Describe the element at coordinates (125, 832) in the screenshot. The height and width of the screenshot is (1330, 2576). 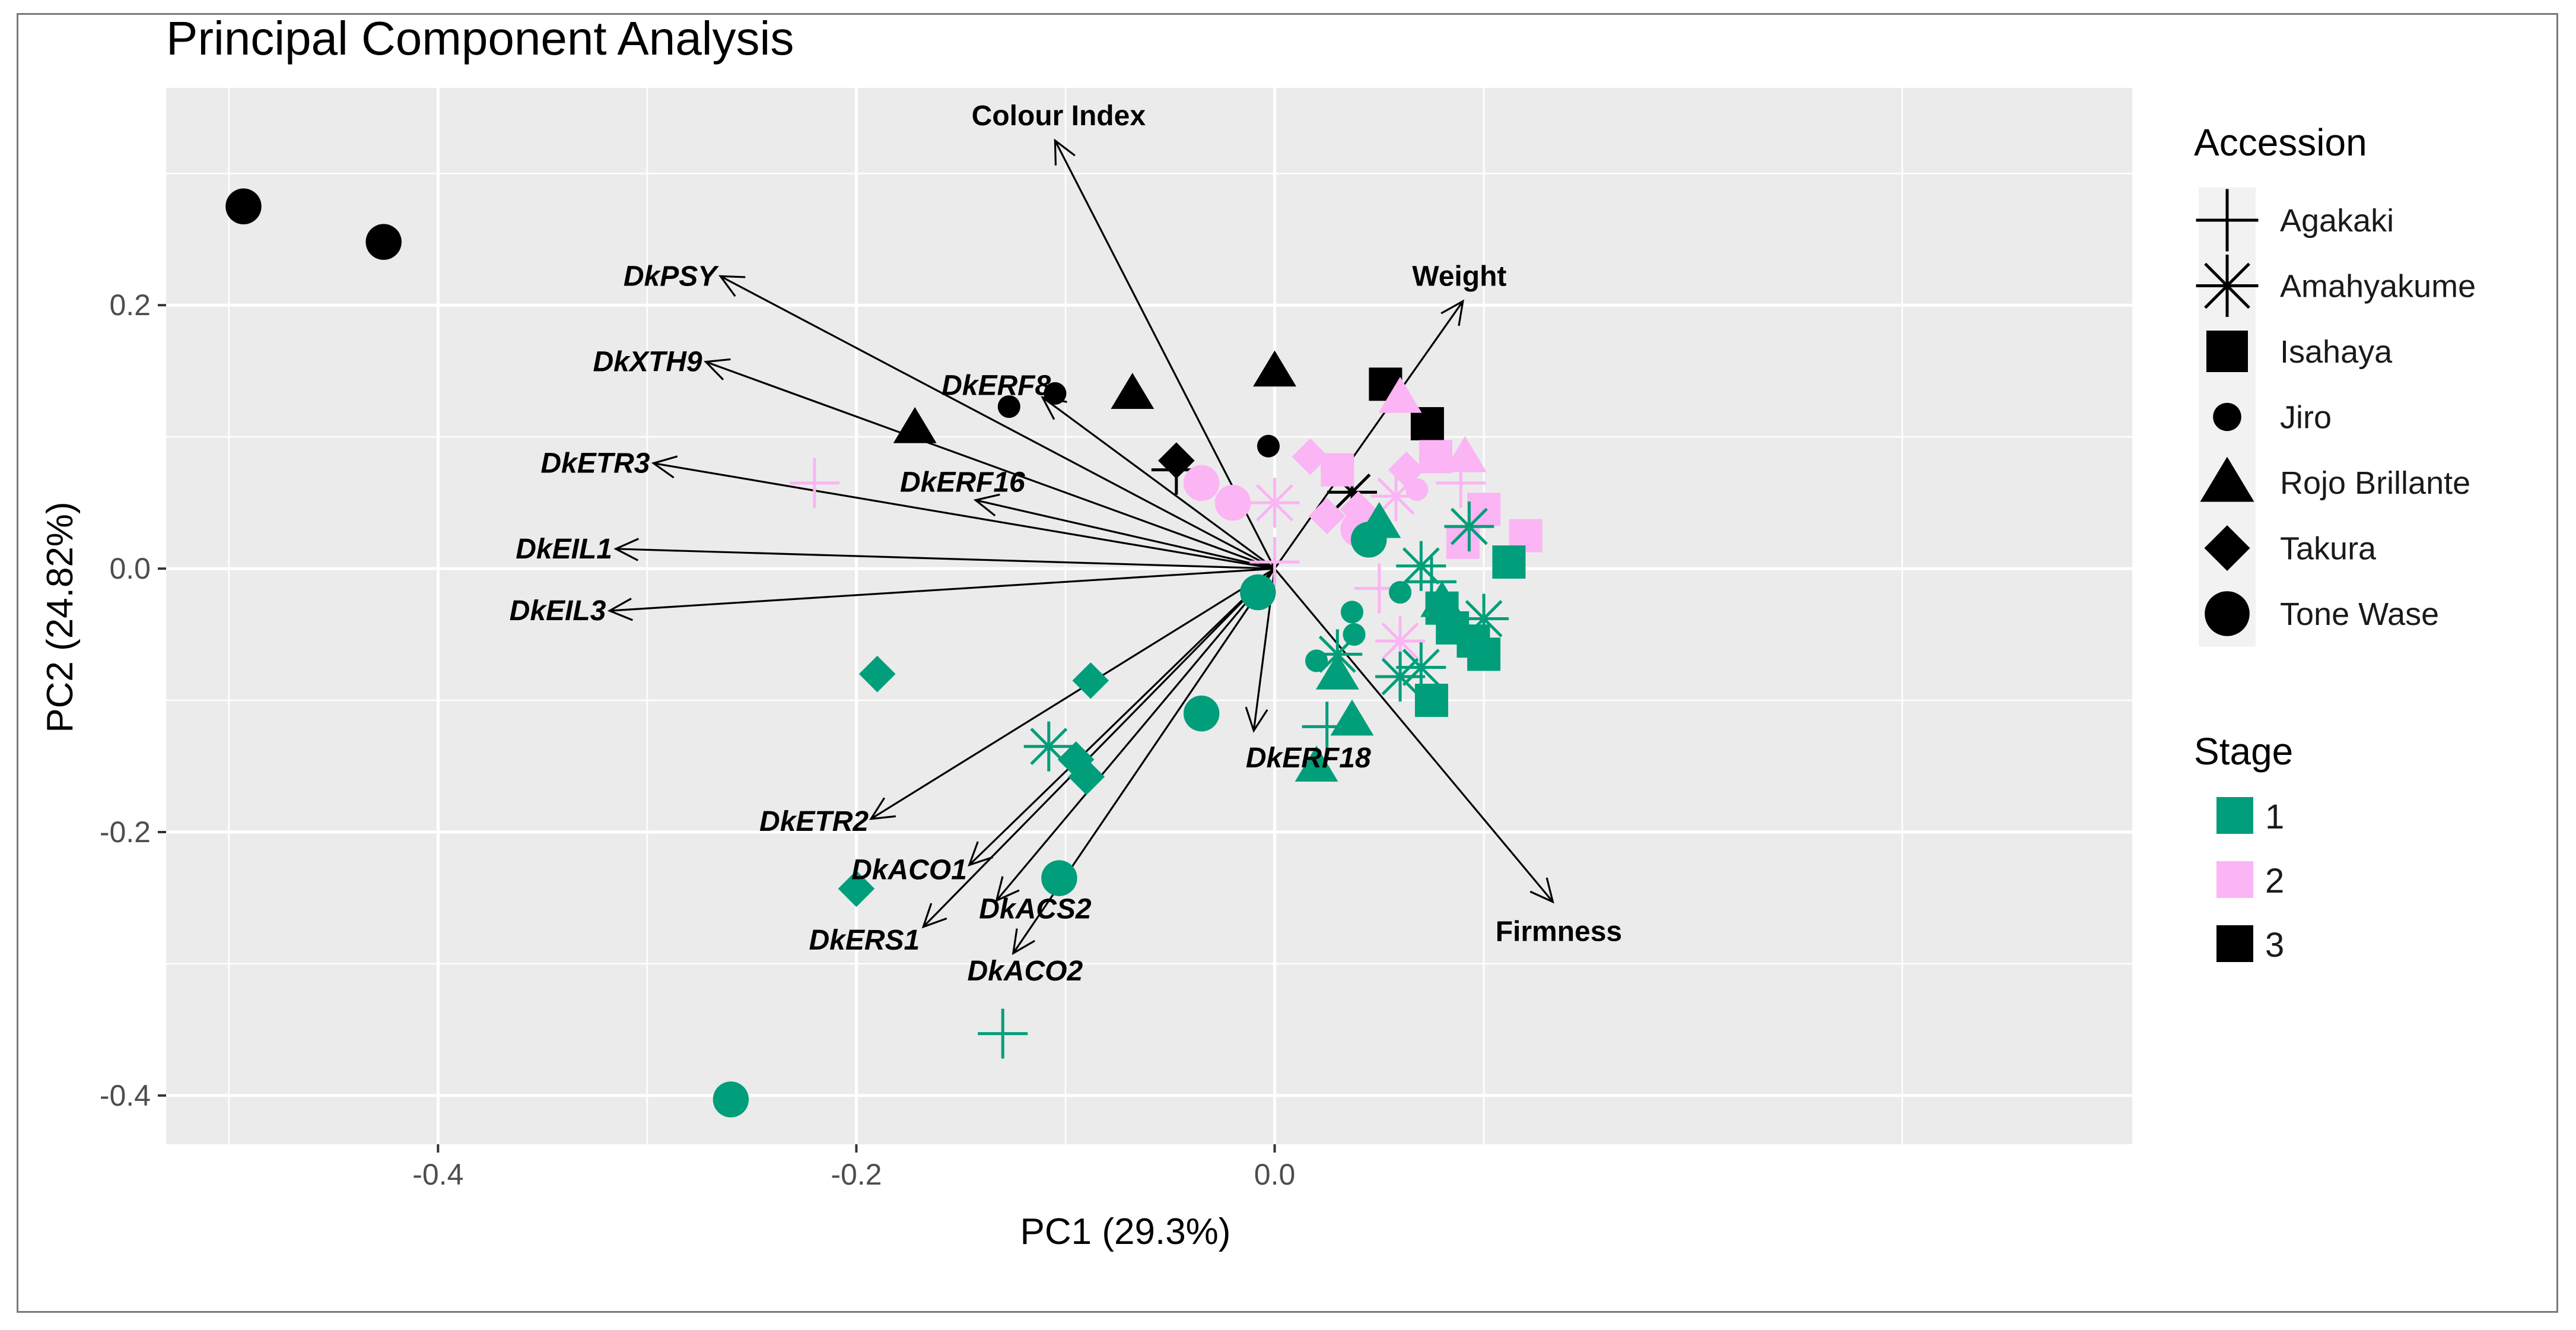
I see `y-tick-label: -0.2` at that location.